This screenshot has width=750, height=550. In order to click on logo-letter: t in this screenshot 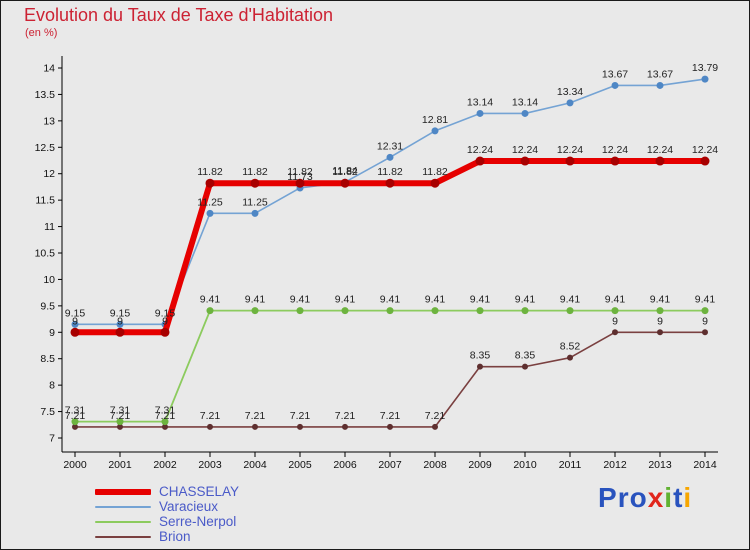, I will do `click(678, 497)`.